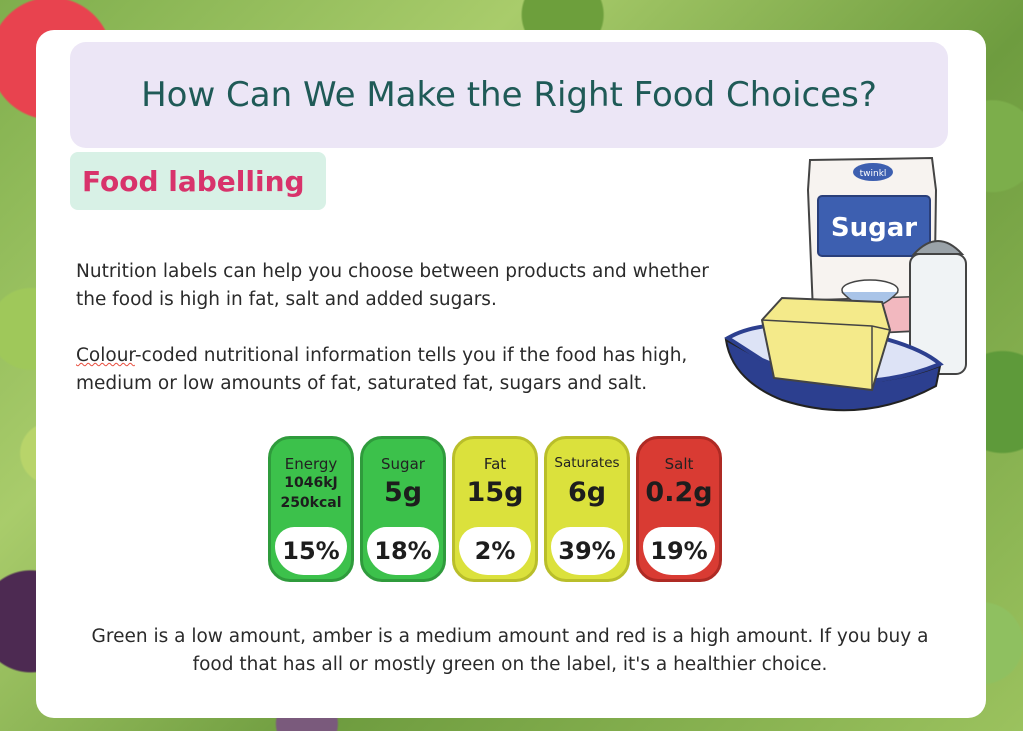 The image size is (1023, 731). What do you see at coordinates (826, 344) in the screenshot?
I see `butter-block` at bounding box center [826, 344].